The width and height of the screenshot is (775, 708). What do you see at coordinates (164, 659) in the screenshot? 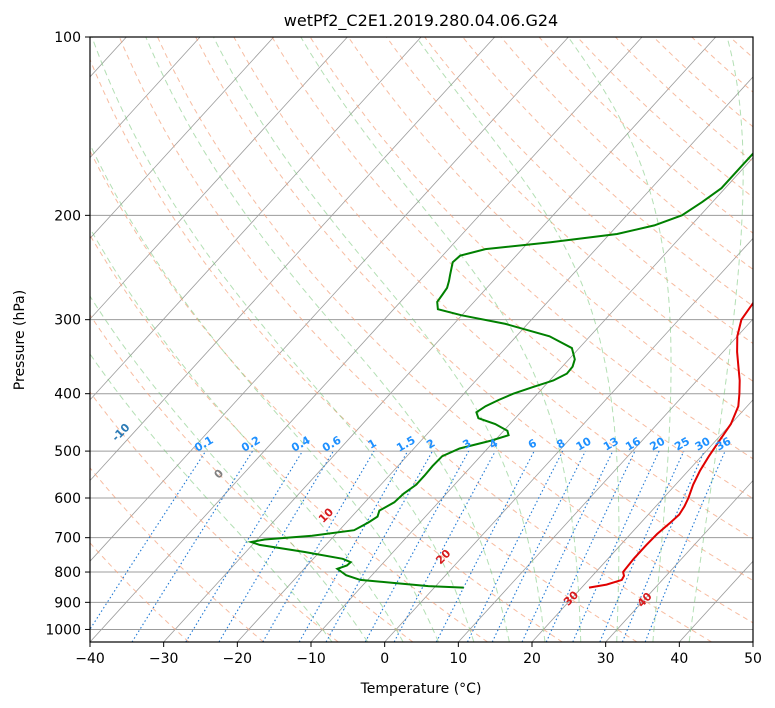
I see `x-tick-label: −30` at bounding box center [164, 659].